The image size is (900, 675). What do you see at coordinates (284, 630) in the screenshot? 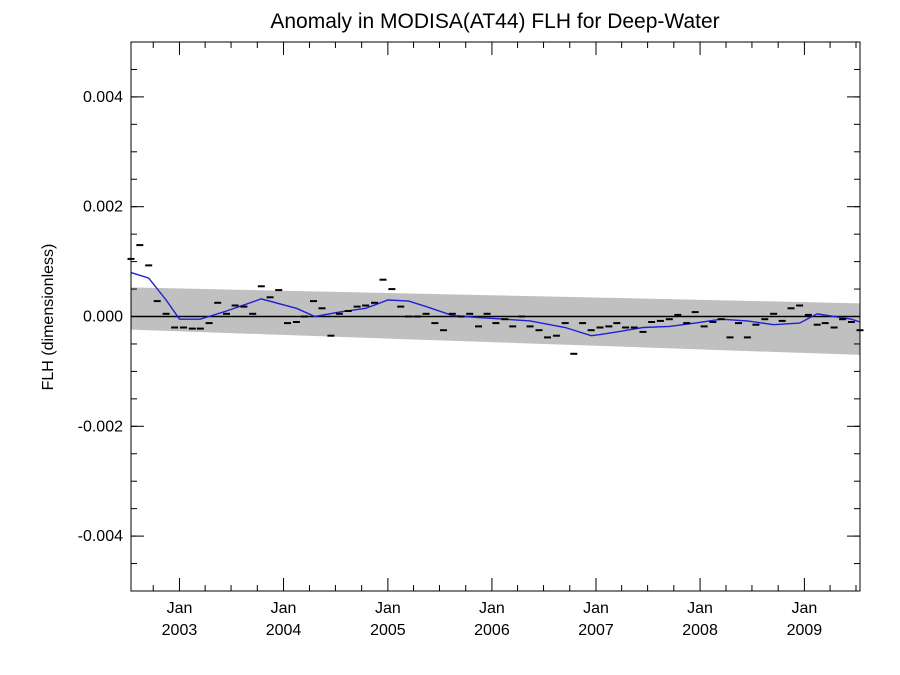
I see `x-tick-year-label: 2004` at bounding box center [284, 630].